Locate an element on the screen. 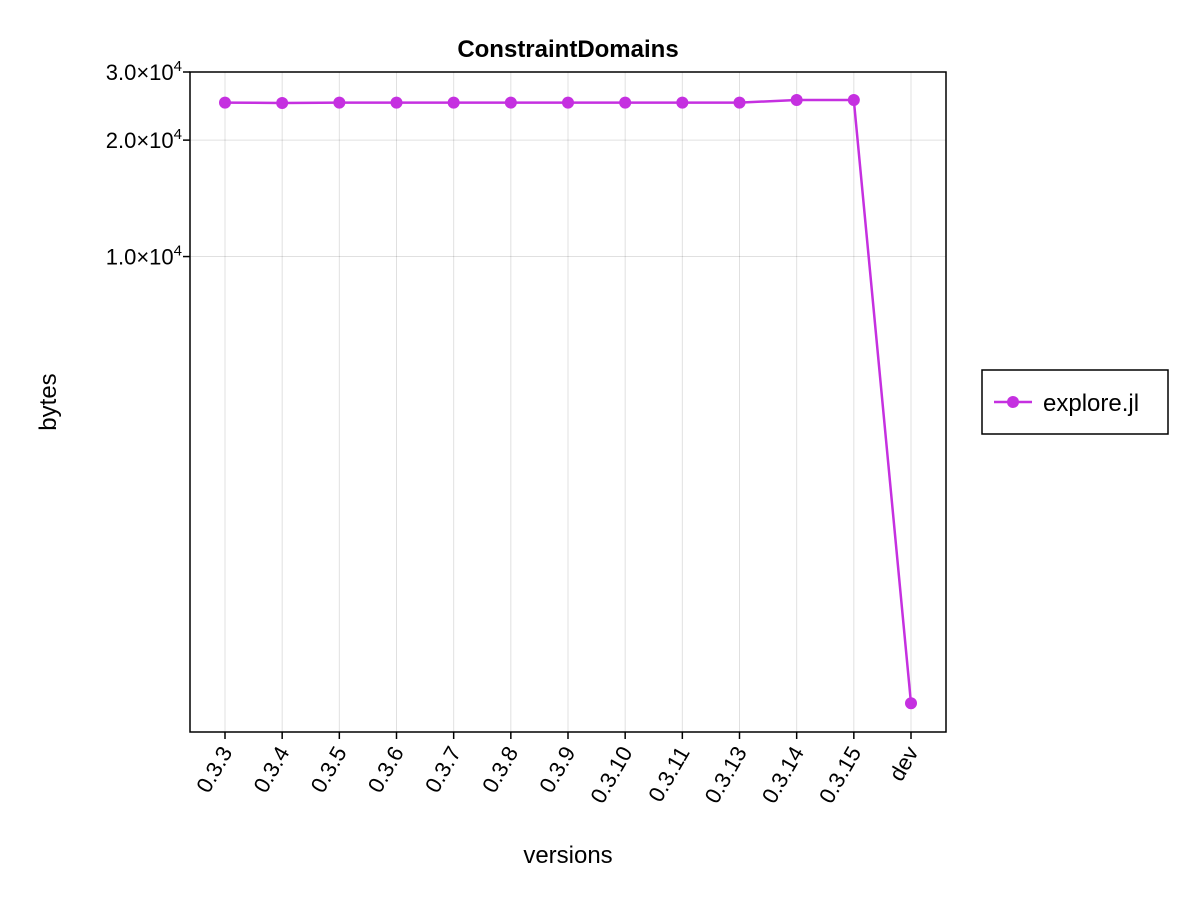 This screenshot has height=900, width=1200. y-tick-label: 1.0×10⁴ is located at coordinates (144, 256).